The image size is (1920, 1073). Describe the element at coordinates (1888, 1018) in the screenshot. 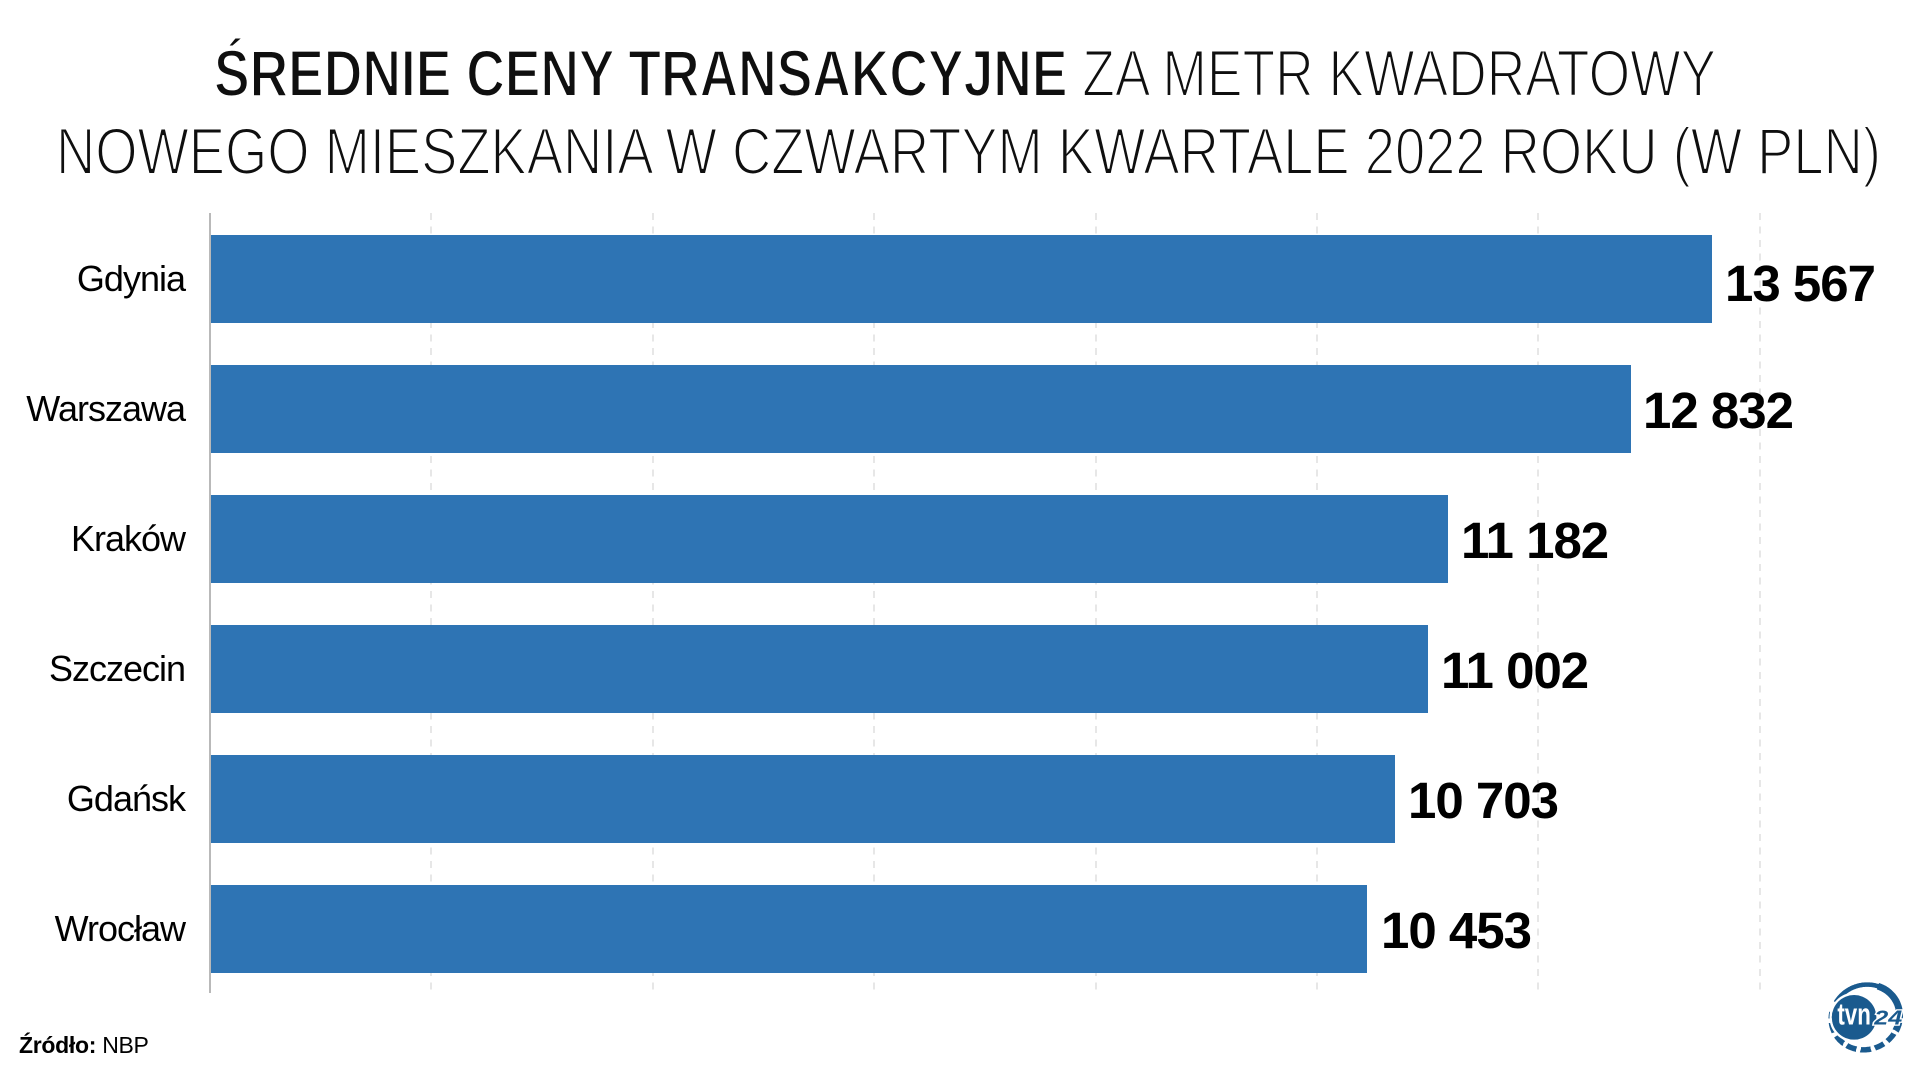

I see `svg-text: 24` at that location.